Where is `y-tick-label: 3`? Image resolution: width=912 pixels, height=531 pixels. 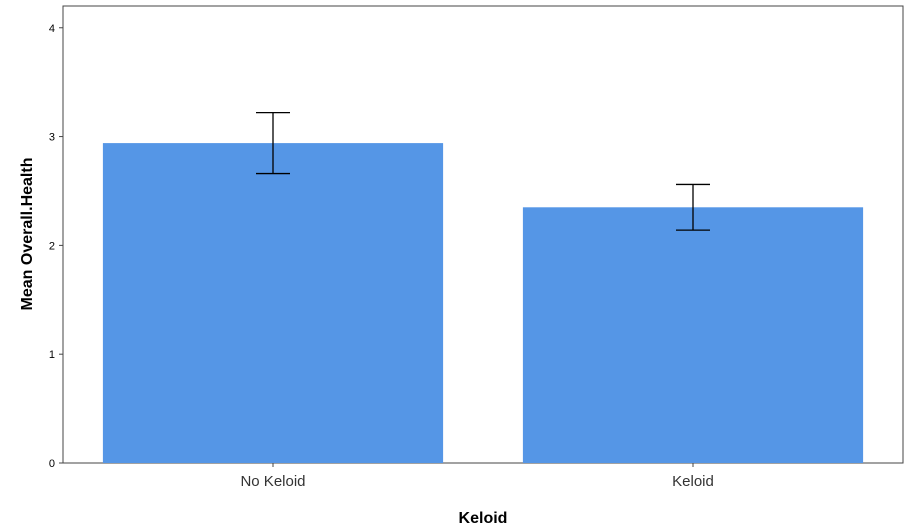
y-tick-label: 3 is located at coordinates (52, 138).